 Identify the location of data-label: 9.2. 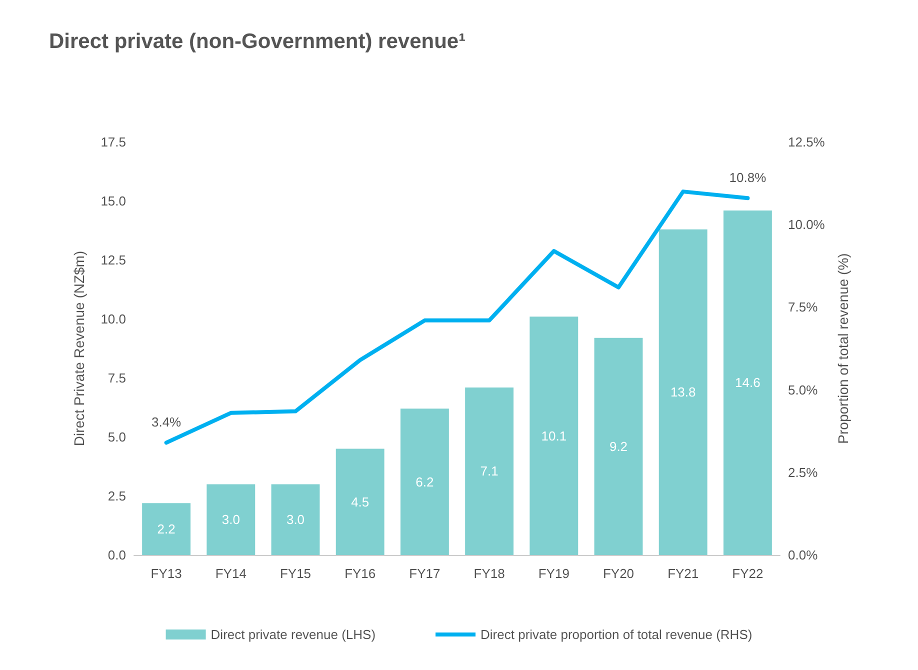
(618, 446).